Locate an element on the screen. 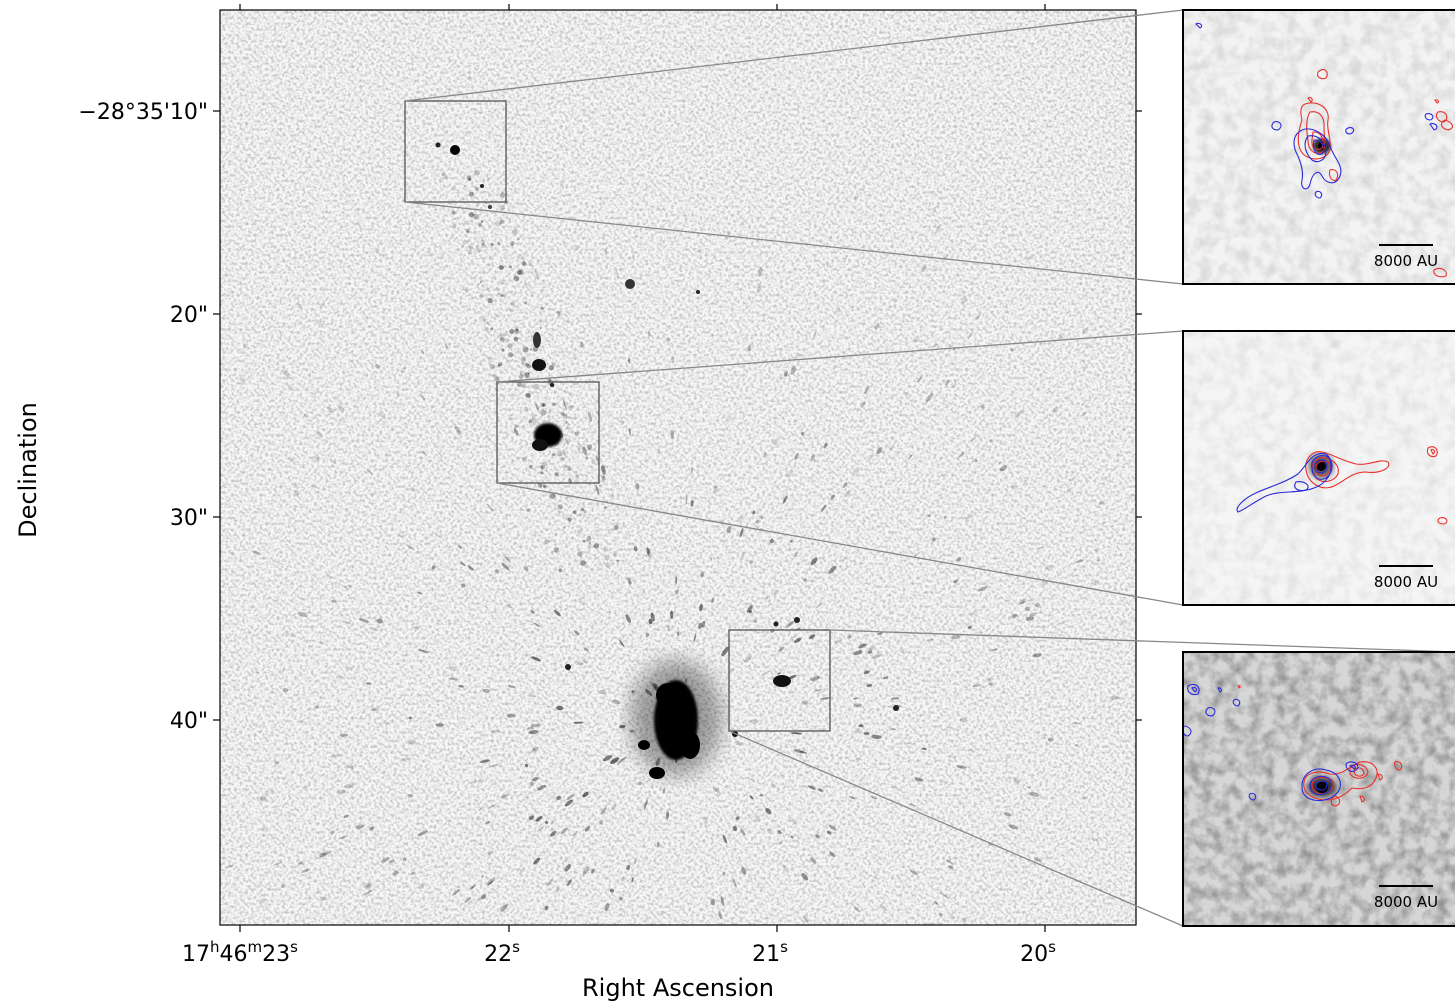 Image resolution: width=1455 pixels, height=1006 pixels. inset-top: 8000 AU is located at coordinates (1318, 147).